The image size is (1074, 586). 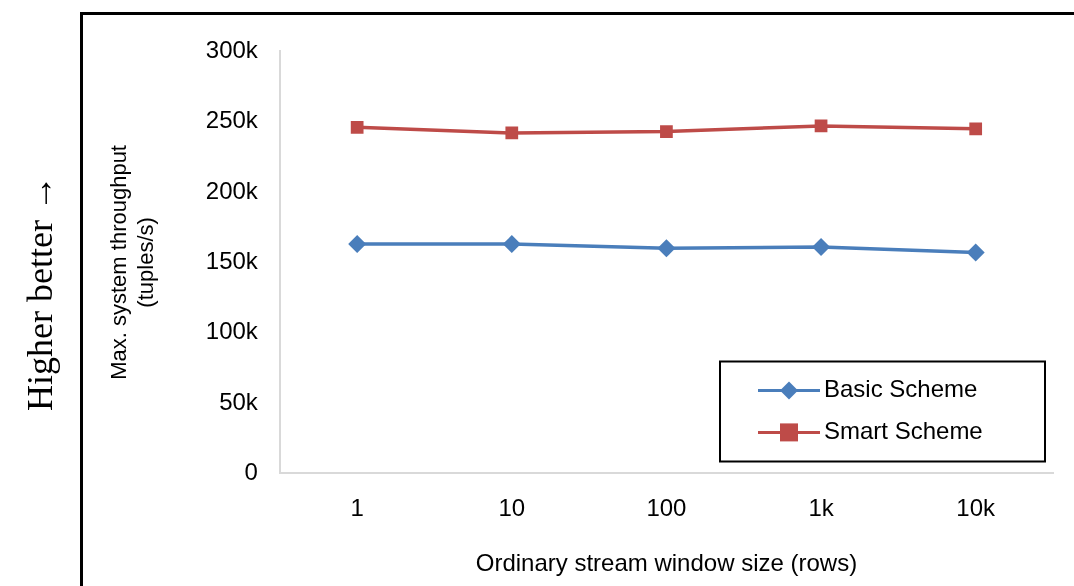 I want to click on x-tick-label: 10k, so click(x=976, y=508).